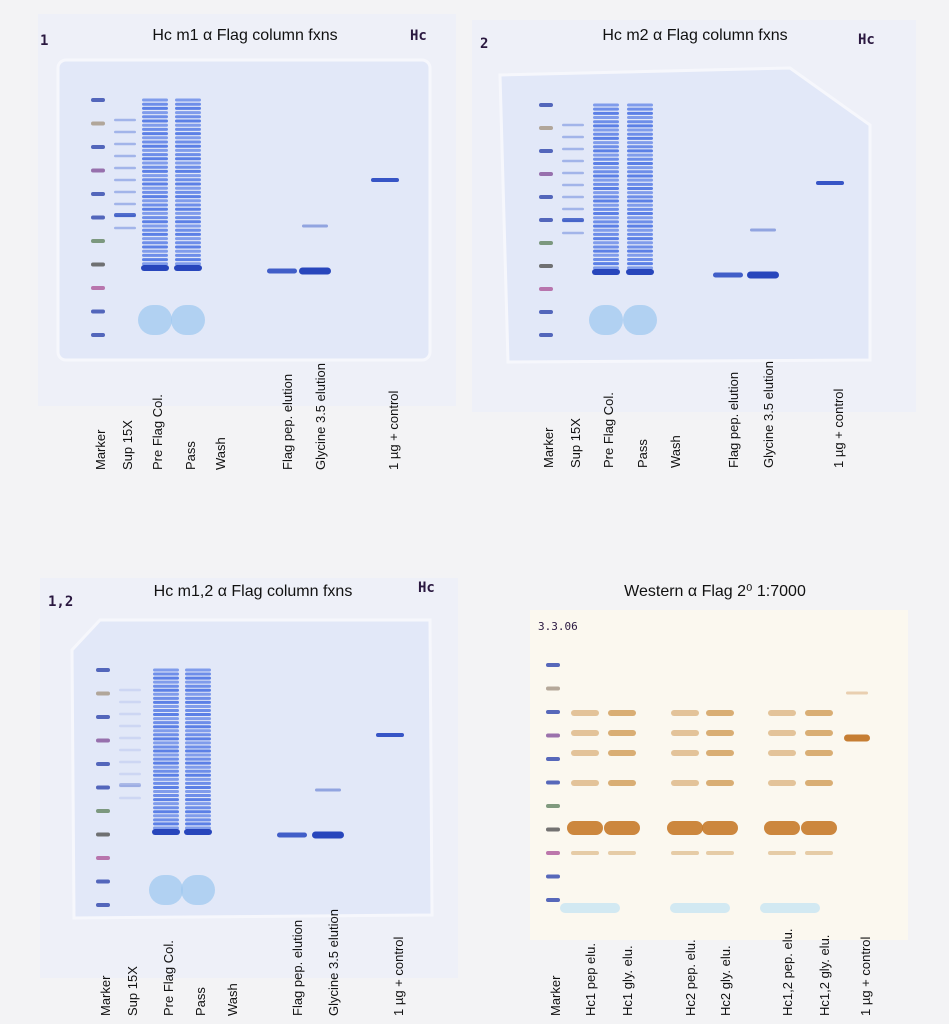 Image resolution: width=949 pixels, height=1024 pixels. Describe the element at coordinates (690, 977) in the screenshot. I see `lane-label: Hc2 pep. elu.` at that location.